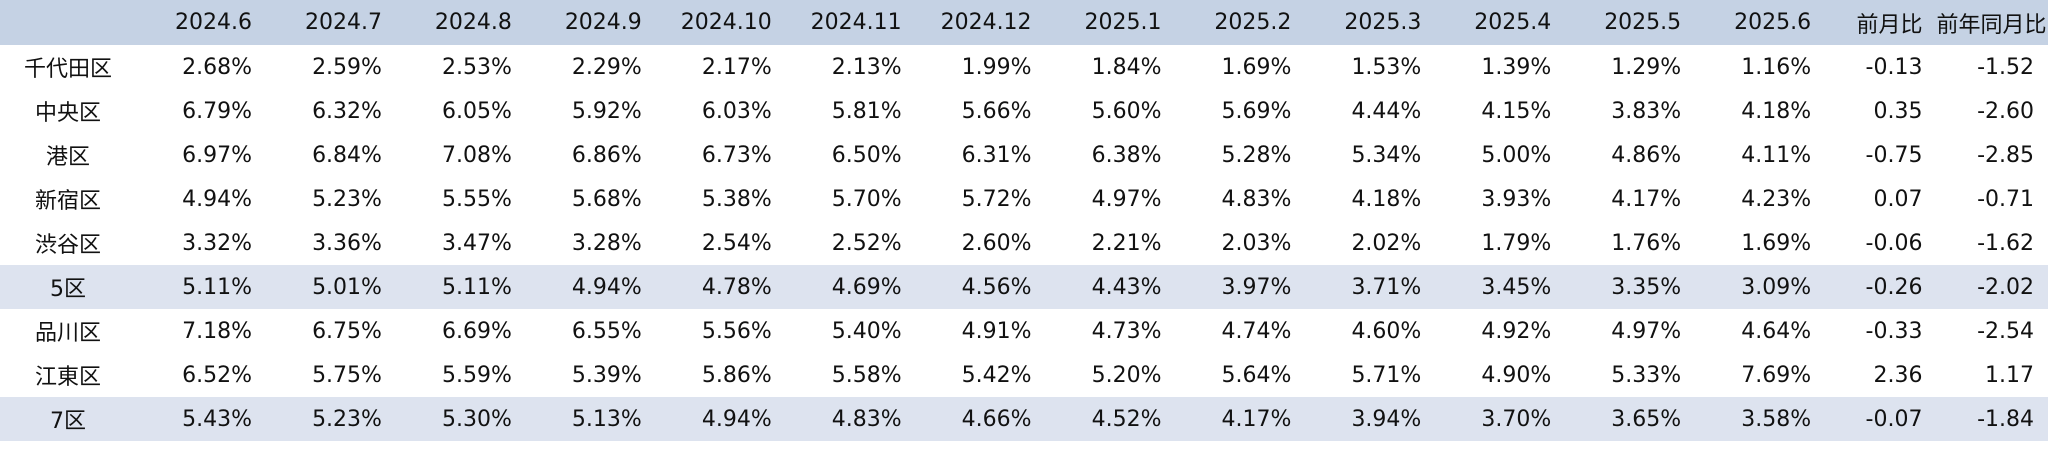  What do you see at coordinates (1776, 199) in the screenshot?
I see `table-cell: 4.23%` at bounding box center [1776, 199].